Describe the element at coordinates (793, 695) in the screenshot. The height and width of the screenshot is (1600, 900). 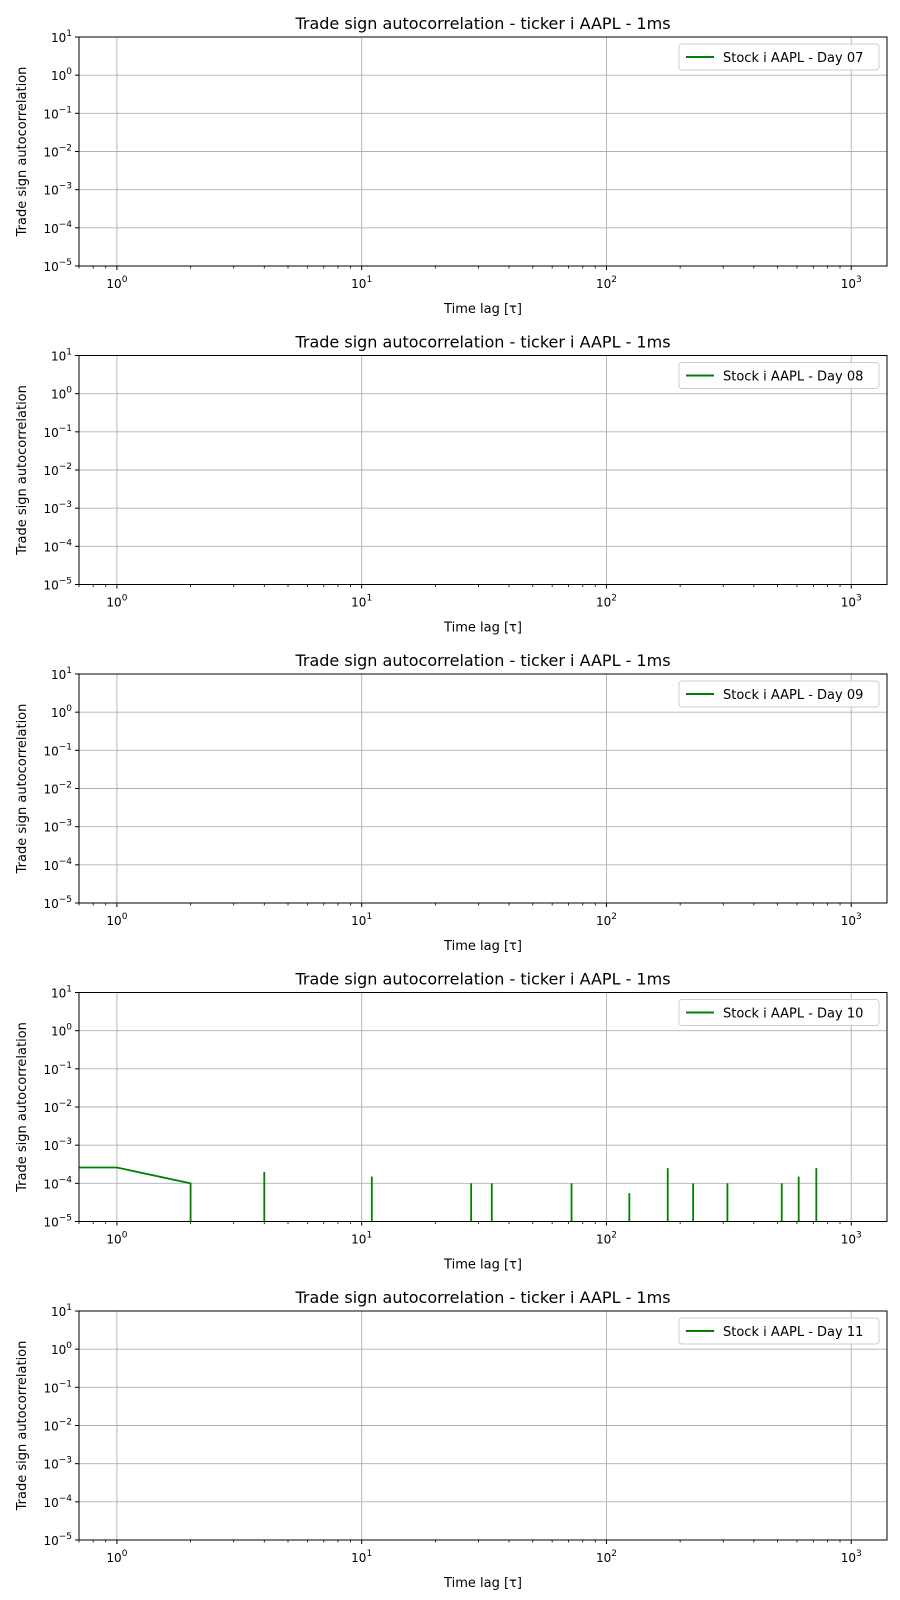
I see `legend-entry: Stock i AAPL - Day 09` at that location.